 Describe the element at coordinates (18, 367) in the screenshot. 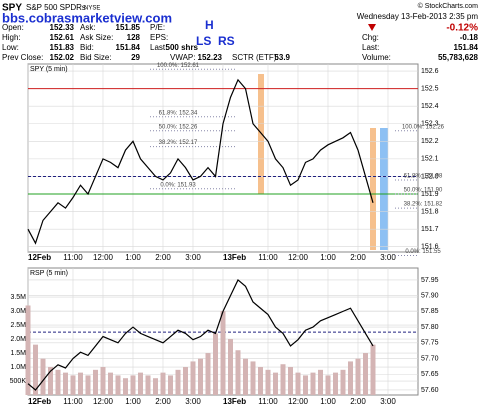

I see `y-tick-label: 1.0M` at that location.